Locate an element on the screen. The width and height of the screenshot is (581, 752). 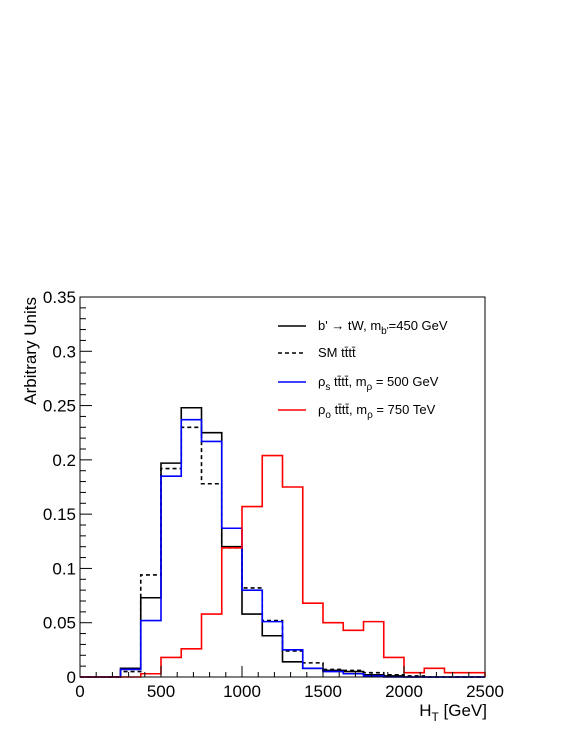
x-tick-label: 0 is located at coordinates (79, 691).